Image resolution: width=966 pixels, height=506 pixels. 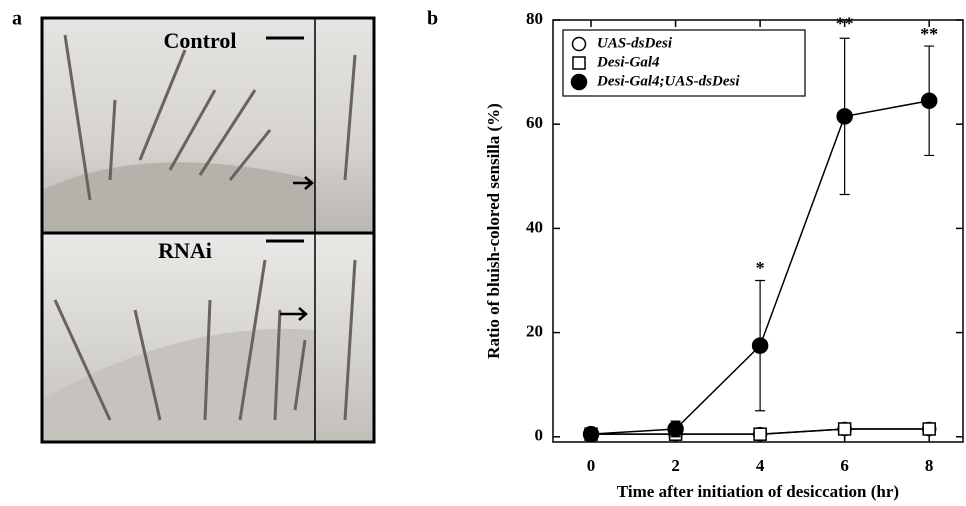 What do you see at coordinates (493, 231) in the screenshot?
I see `y-axis-label: Ratio of bluish-colored sensilla (%)` at bounding box center [493, 231].